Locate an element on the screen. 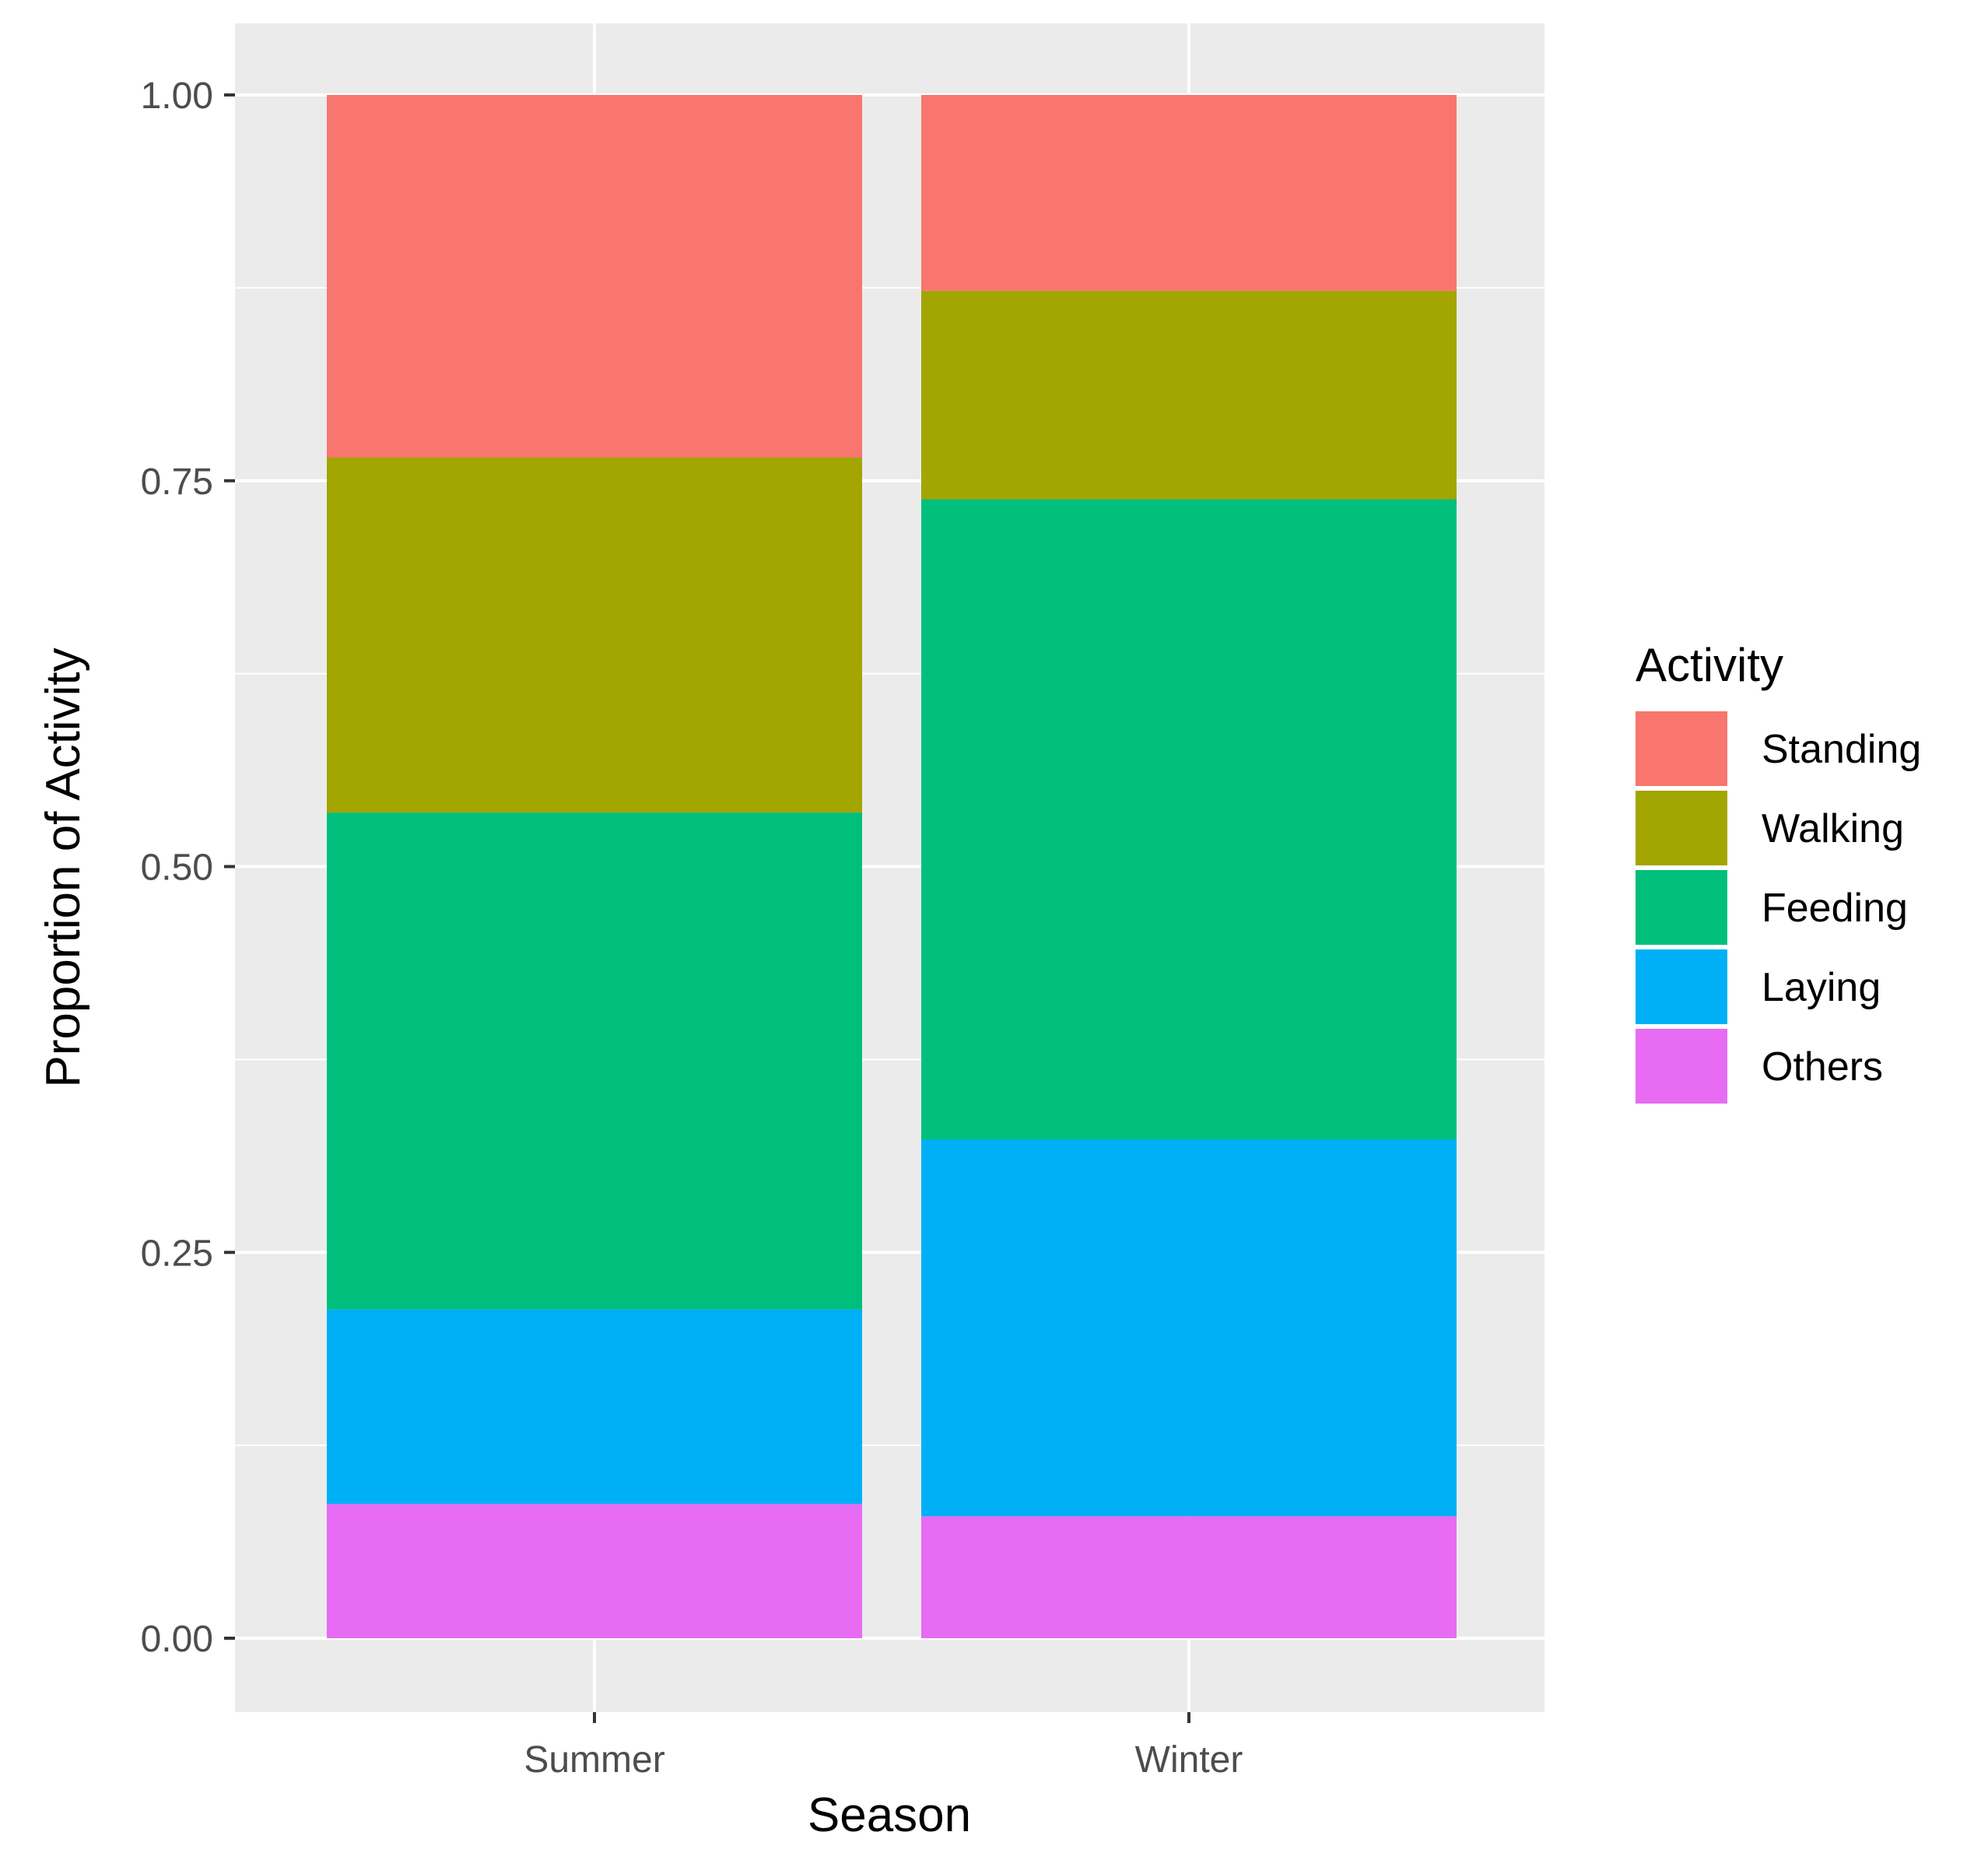  bar-segment-summer-walking is located at coordinates (594, 635).